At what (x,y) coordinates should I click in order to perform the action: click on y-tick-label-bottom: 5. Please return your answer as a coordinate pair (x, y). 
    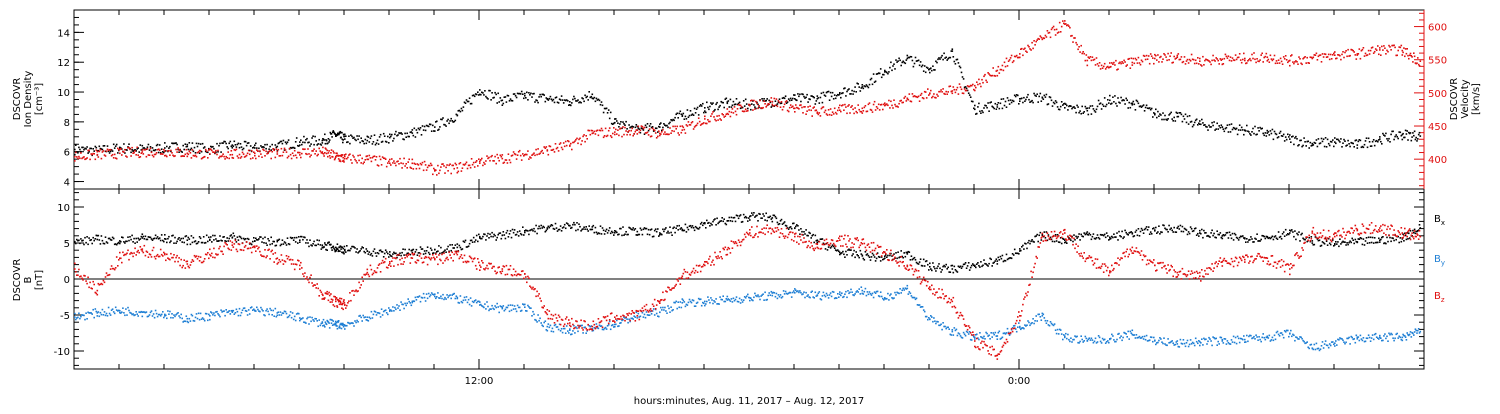
    Looking at the image, I should click on (67, 244).